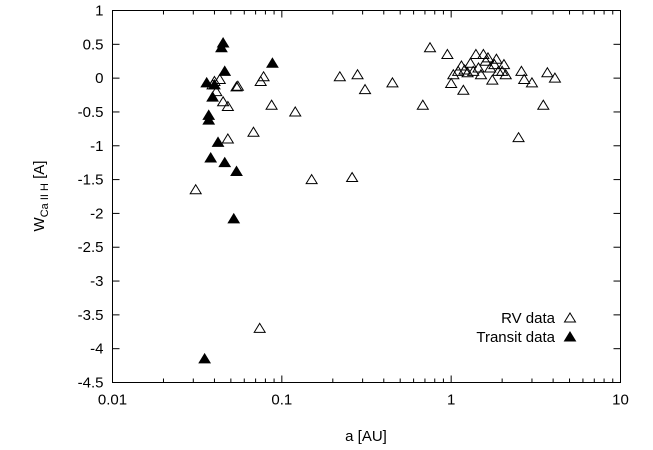 Image resolution: width=653 pixels, height=450 pixels. Describe the element at coordinates (570, 317) in the screenshot. I see `legend-marker-rv` at that location.